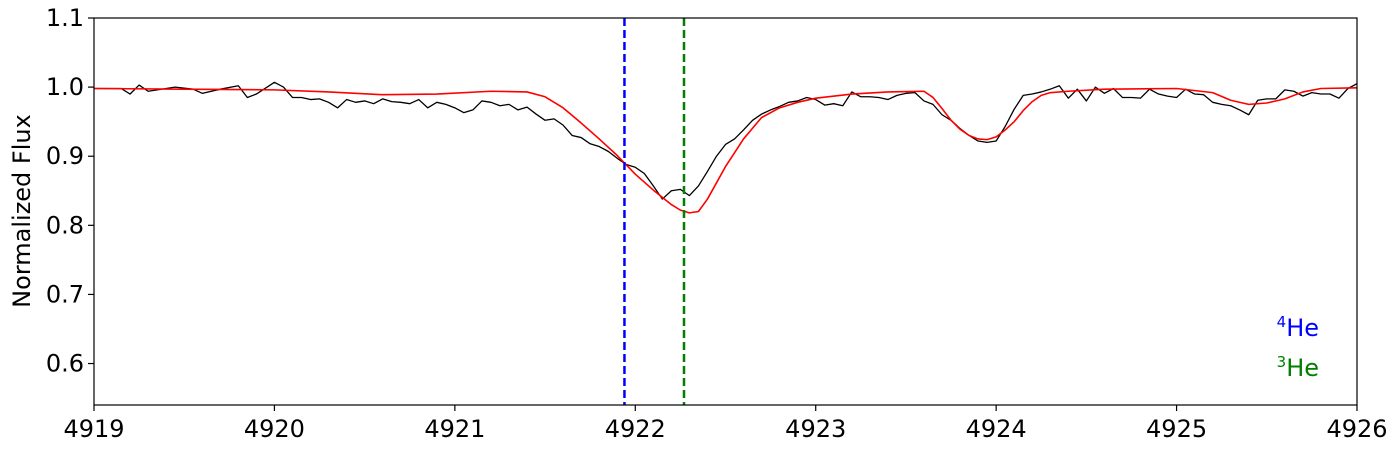 This screenshot has width=1400, height=450. Describe the element at coordinates (22, 211) in the screenshot. I see `y-axis-title: Normalized Flux` at that location.